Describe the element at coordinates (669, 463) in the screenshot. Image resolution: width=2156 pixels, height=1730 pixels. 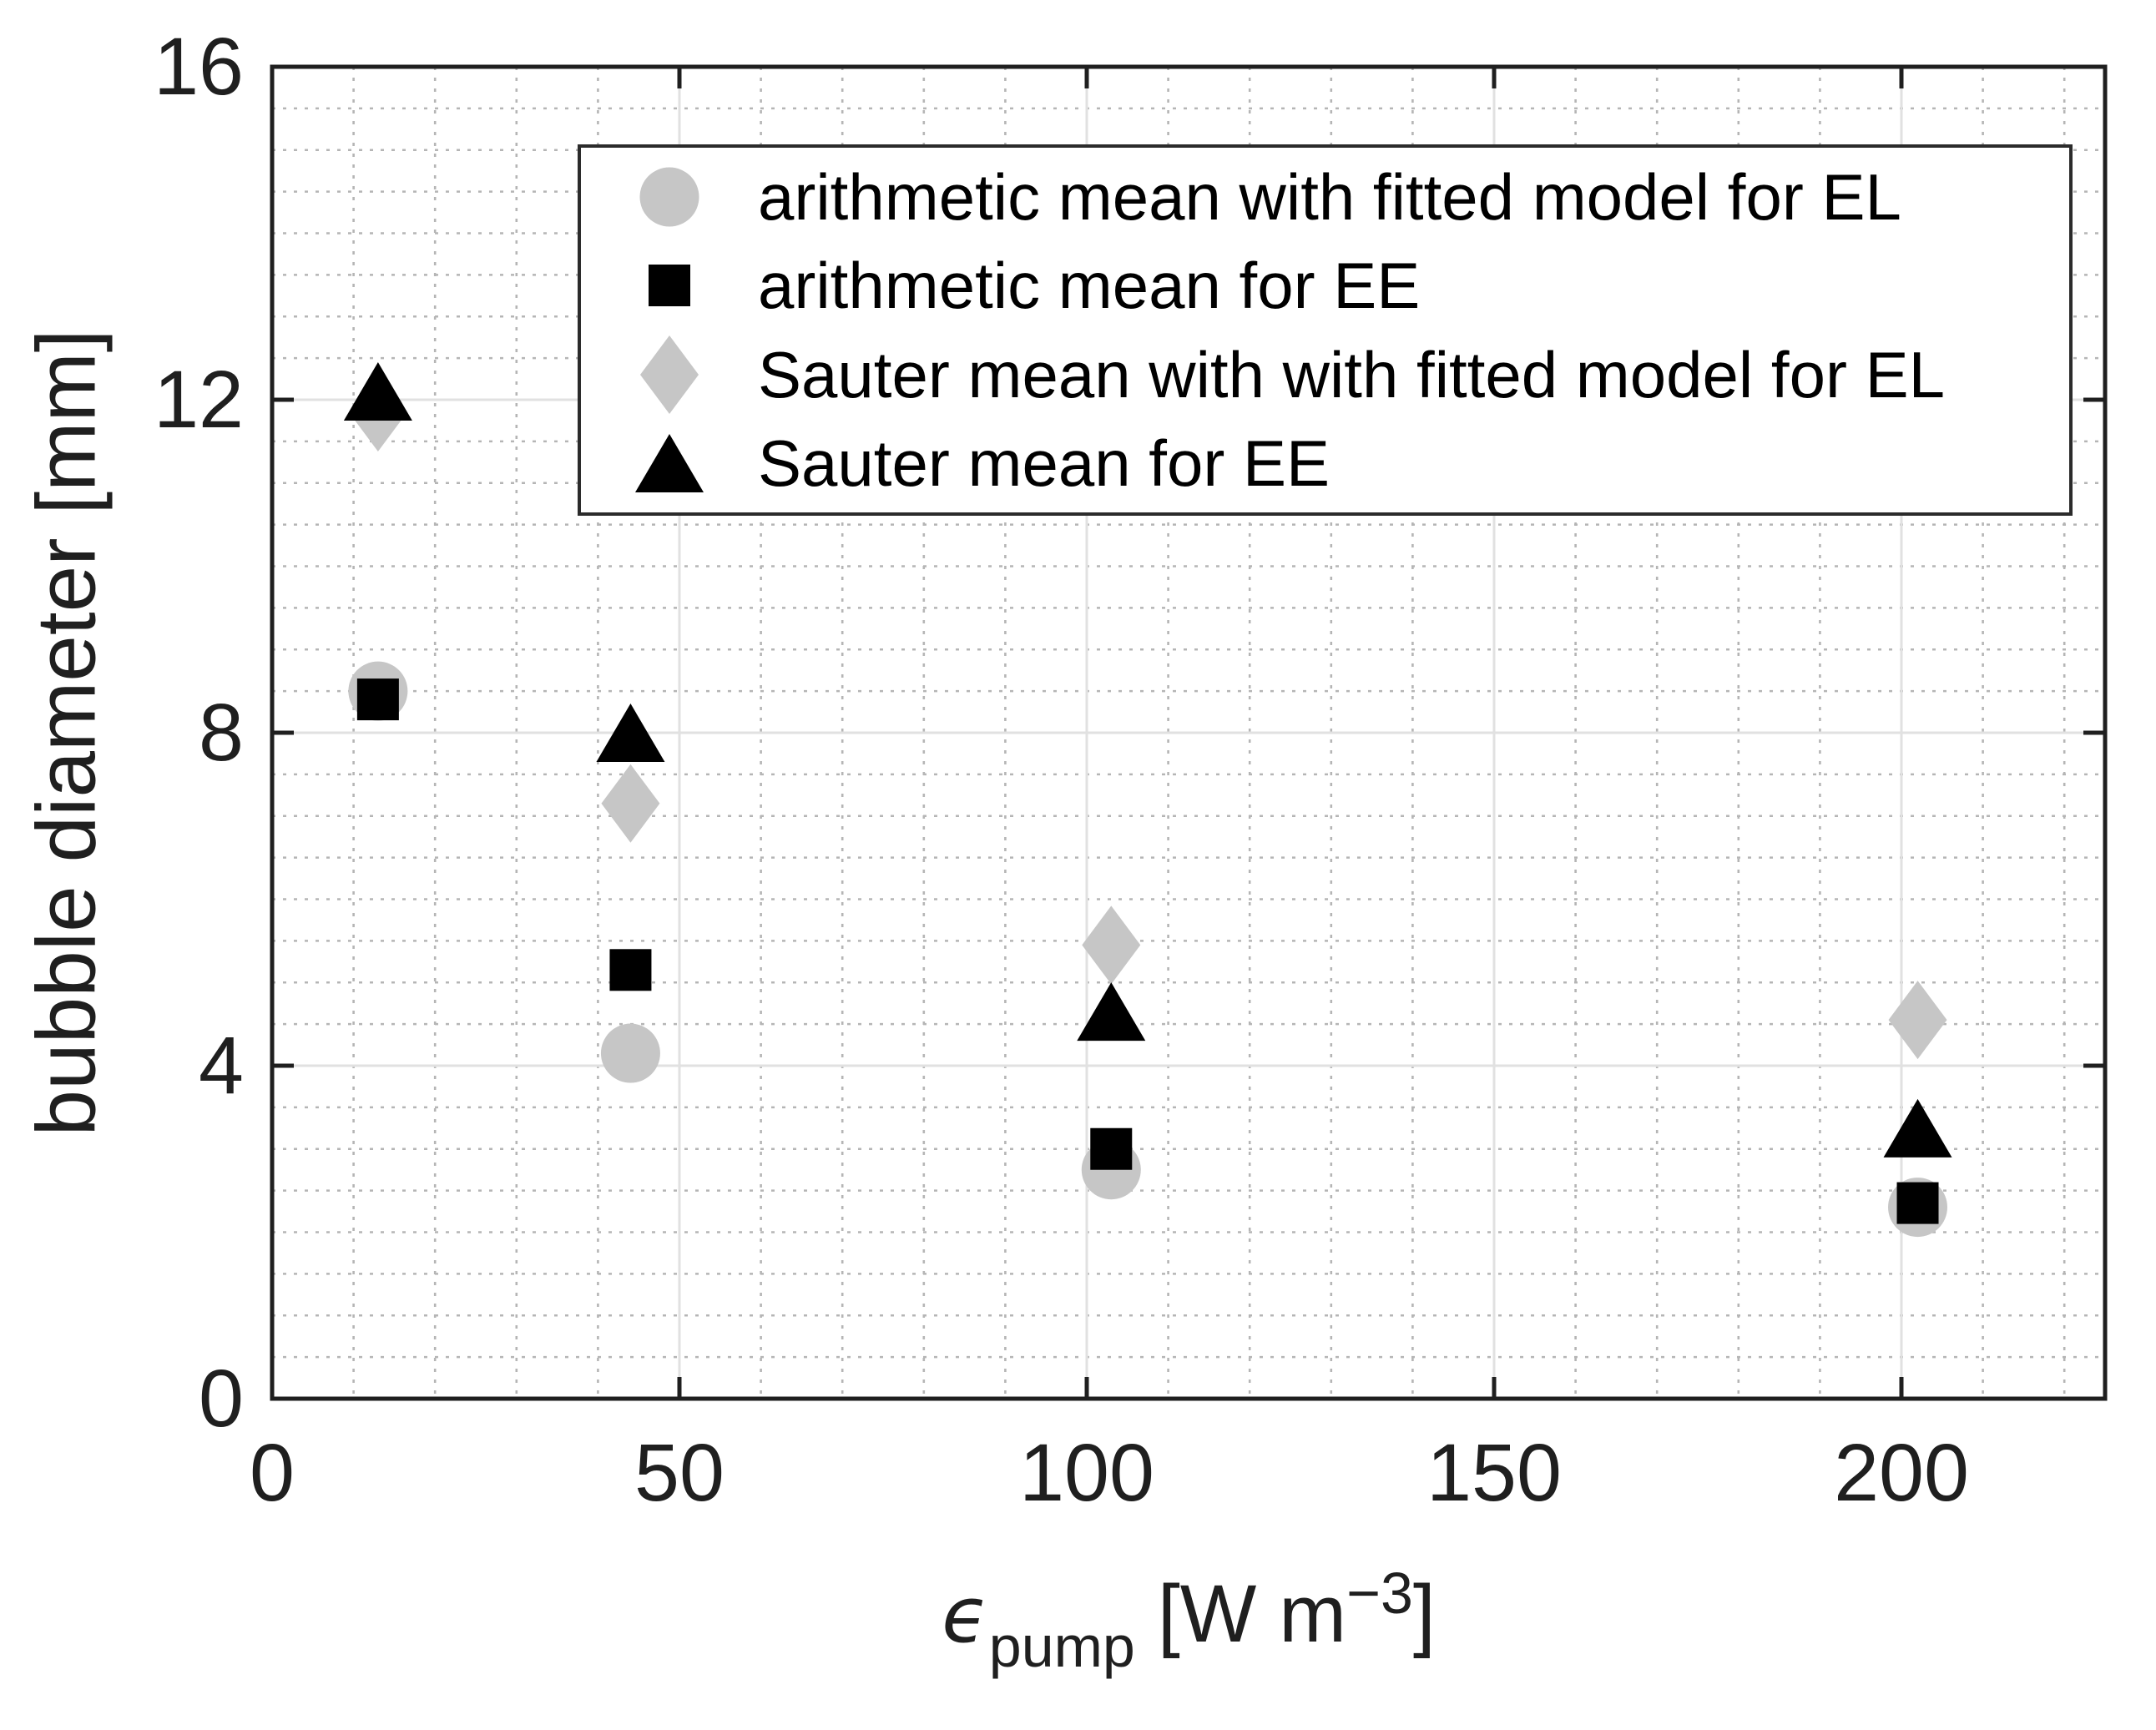
I see `triangle-marker-icon` at that location.